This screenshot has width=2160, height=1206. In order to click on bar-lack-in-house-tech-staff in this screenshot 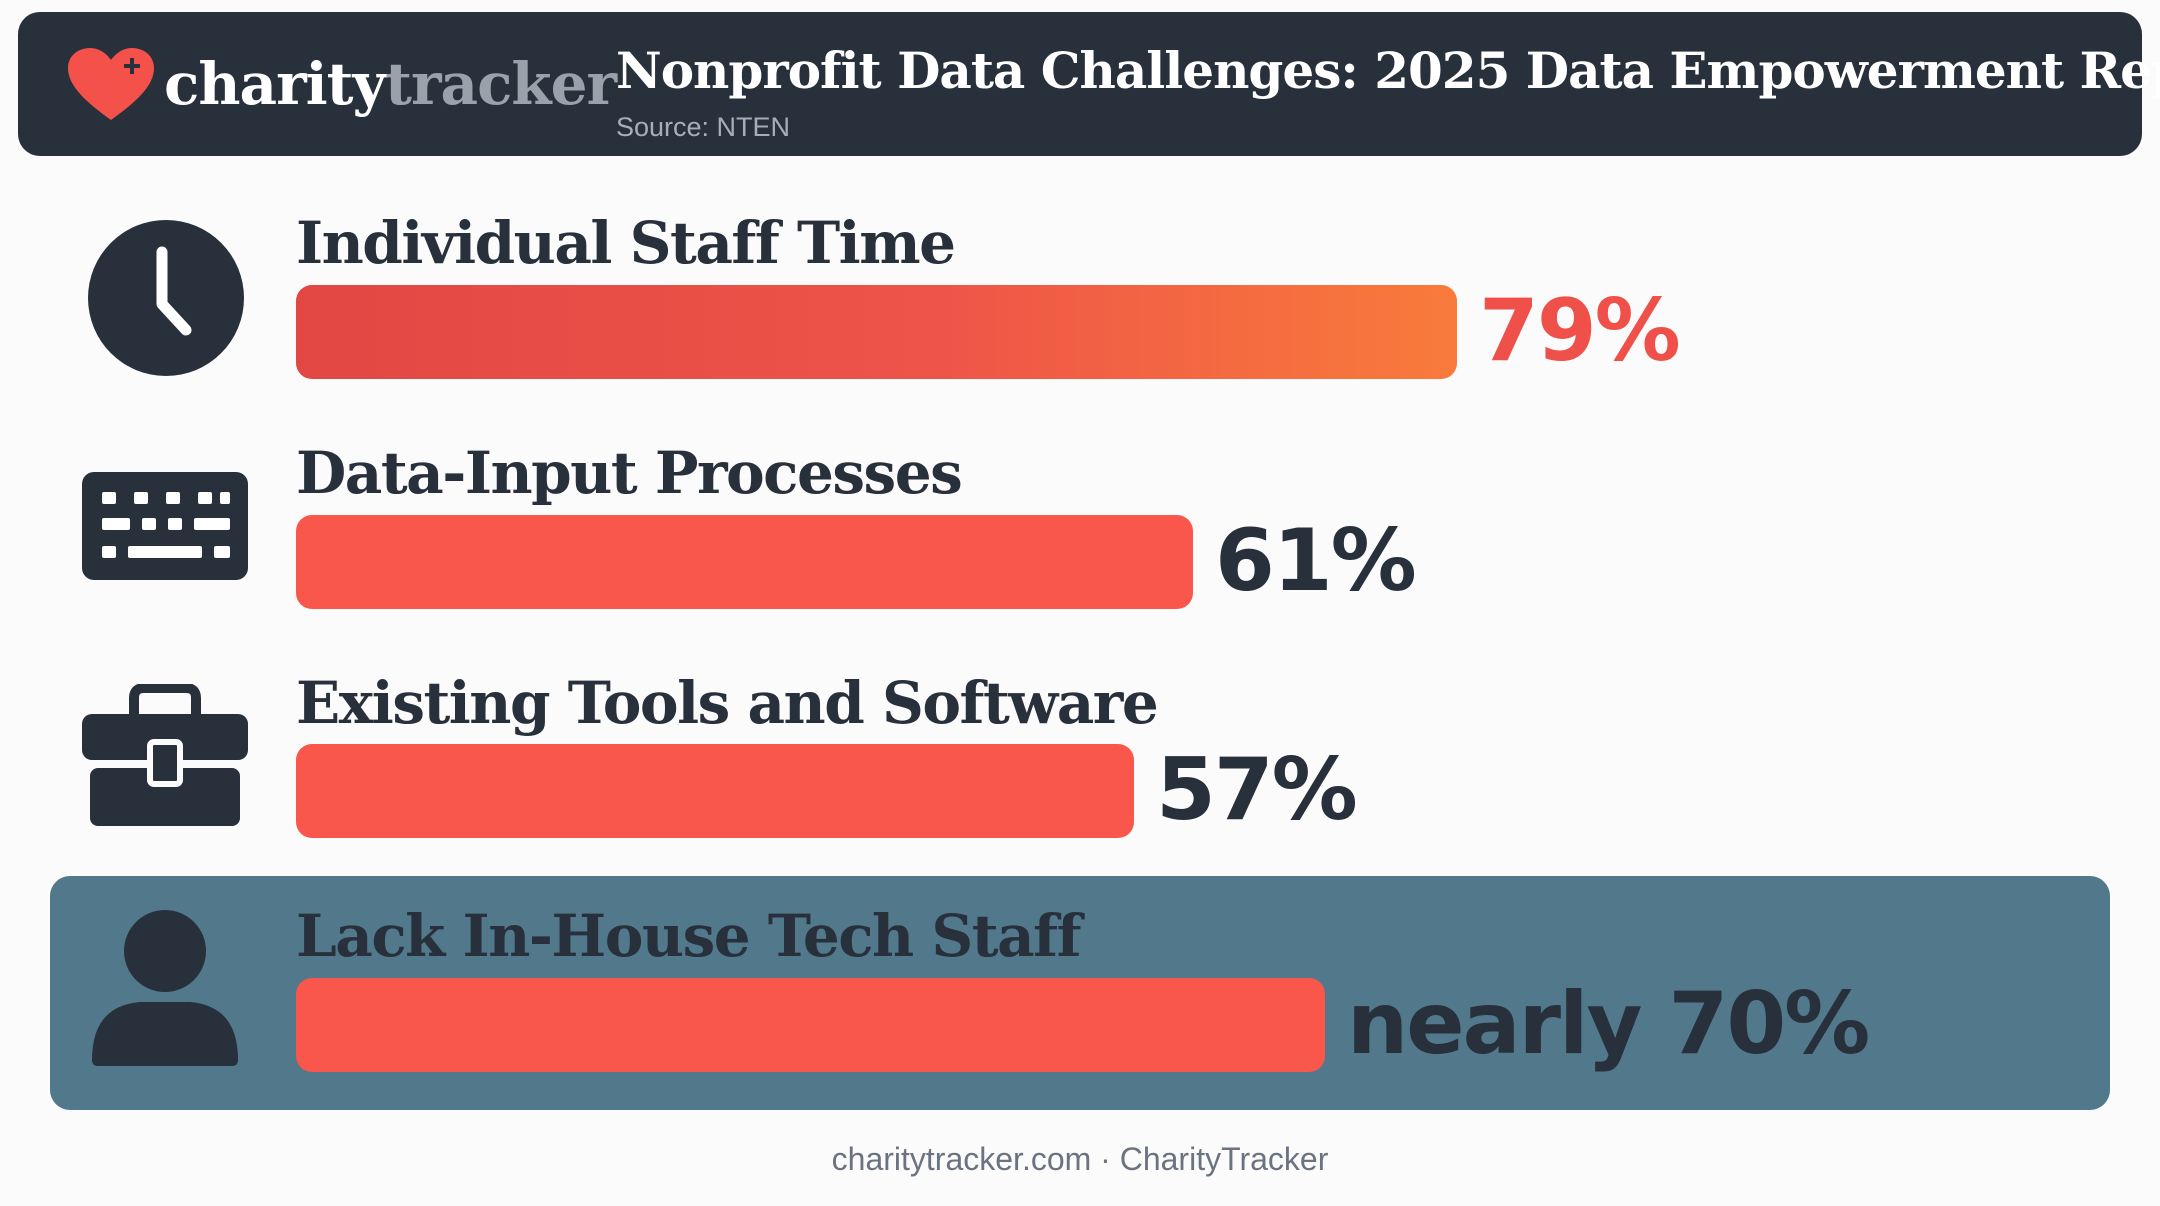, I will do `click(810, 1025)`.